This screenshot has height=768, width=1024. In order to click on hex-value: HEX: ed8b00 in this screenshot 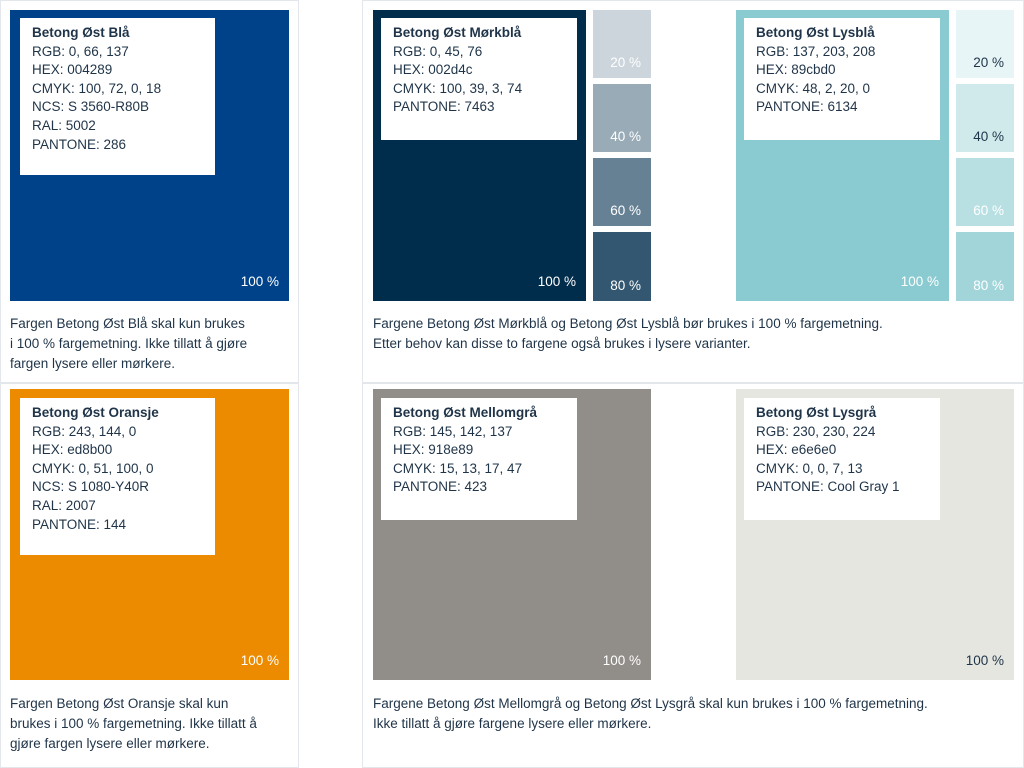, I will do `click(72, 450)`.